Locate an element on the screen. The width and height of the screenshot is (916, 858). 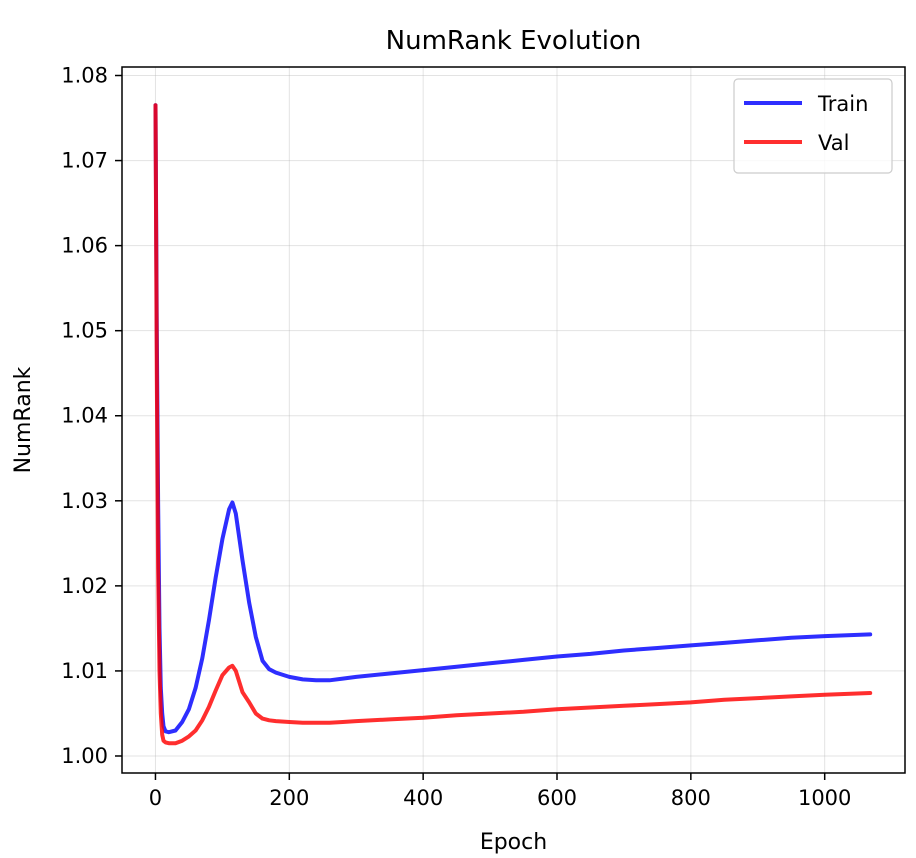
x-tick-label: 600 is located at coordinates (557, 798).